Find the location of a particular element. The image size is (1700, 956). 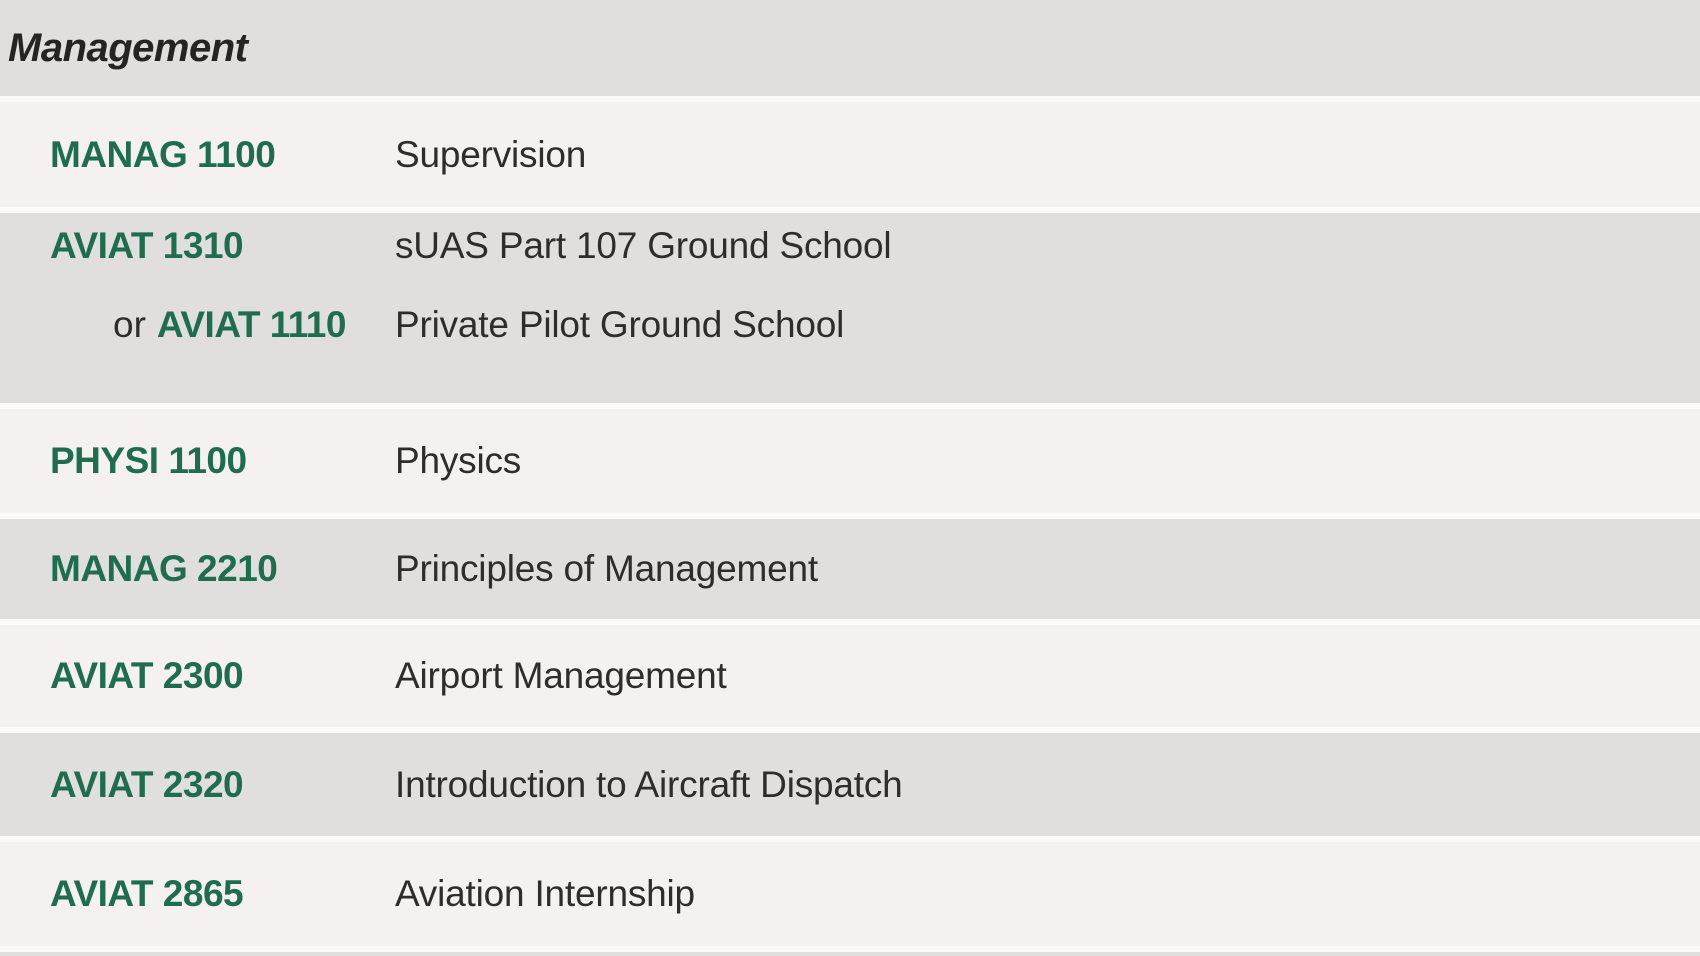

course-code-cell: or AVIAT 1110 is located at coordinates (197, 325).